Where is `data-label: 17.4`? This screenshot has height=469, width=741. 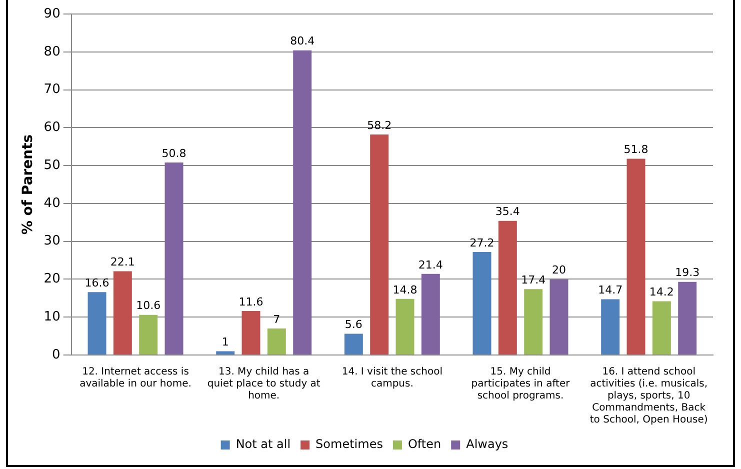
data-label: 17.4 is located at coordinates (533, 279).